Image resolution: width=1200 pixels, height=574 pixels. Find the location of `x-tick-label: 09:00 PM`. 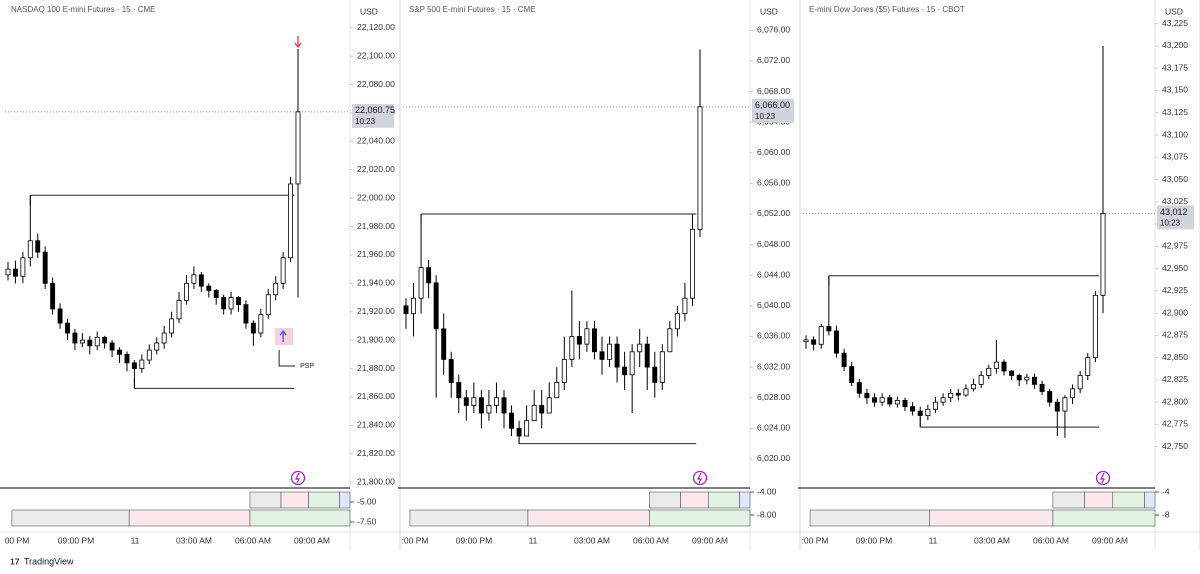

x-tick-label: 09:00 PM is located at coordinates (874, 540).